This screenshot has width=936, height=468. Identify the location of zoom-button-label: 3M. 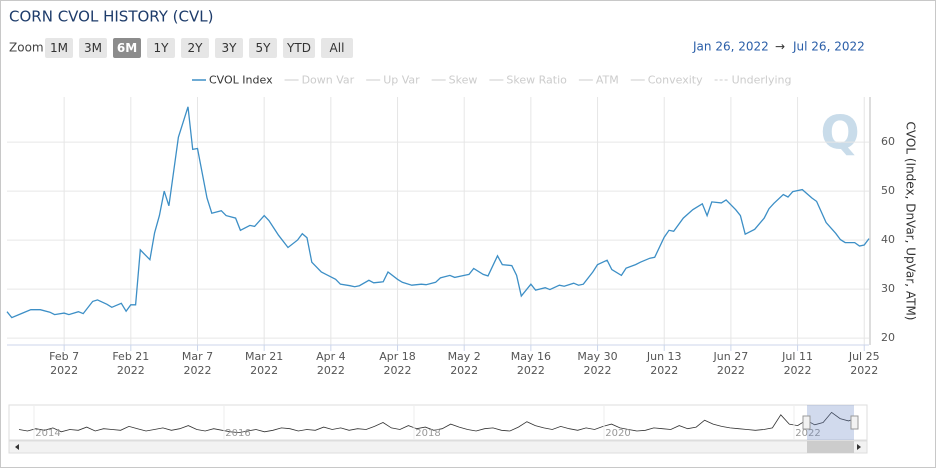
(93, 48).